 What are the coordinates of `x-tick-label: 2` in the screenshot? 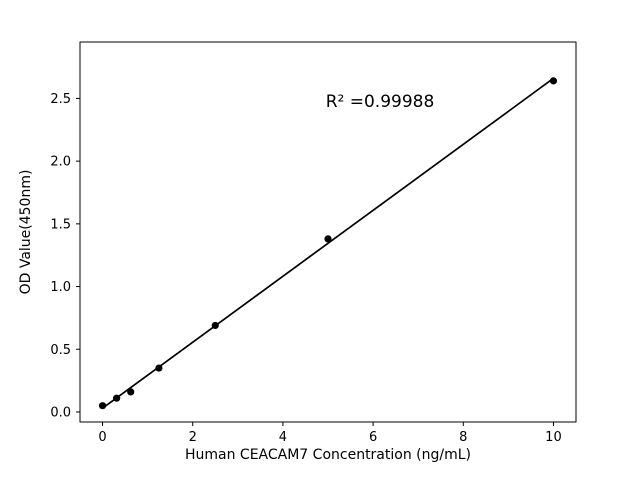 It's located at (193, 437).